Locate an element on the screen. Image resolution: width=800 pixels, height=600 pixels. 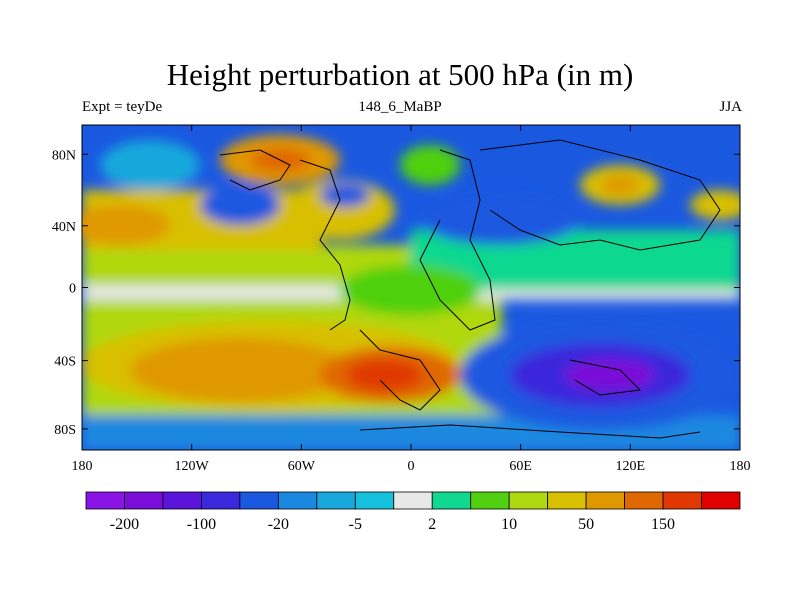
colorbar-label: 150 is located at coordinates (663, 524).